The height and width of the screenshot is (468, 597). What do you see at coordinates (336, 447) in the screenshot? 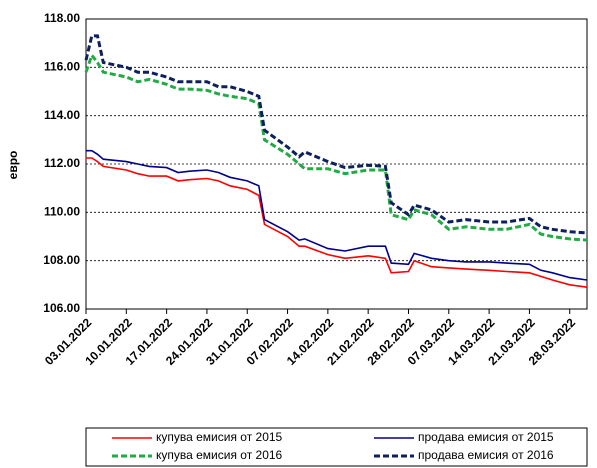
I see `legend-box` at bounding box center [336, 447].